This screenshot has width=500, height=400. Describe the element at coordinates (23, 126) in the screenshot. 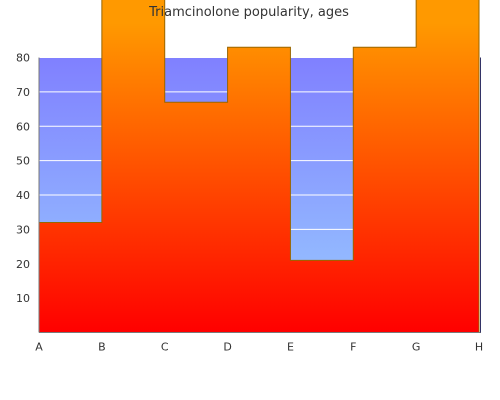

I see `y-tick-label-60: 60` at that location.